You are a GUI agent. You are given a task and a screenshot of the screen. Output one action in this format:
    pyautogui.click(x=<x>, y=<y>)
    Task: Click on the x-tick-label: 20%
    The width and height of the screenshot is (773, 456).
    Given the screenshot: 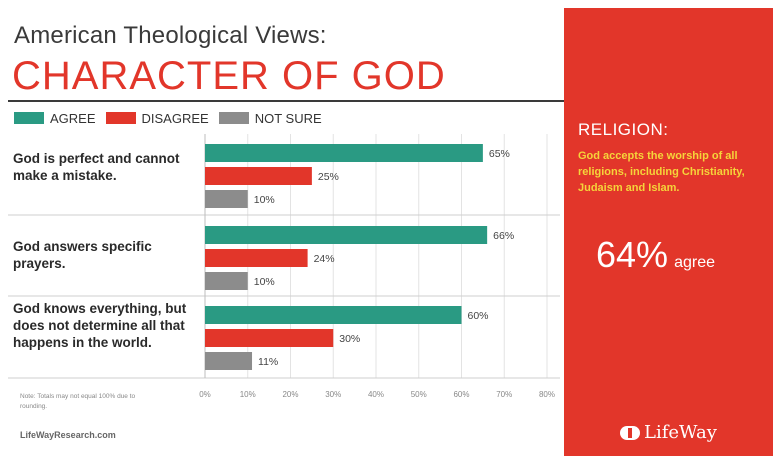 What is the action you would take?
    pyautogui.click(x=290, y=394)
    